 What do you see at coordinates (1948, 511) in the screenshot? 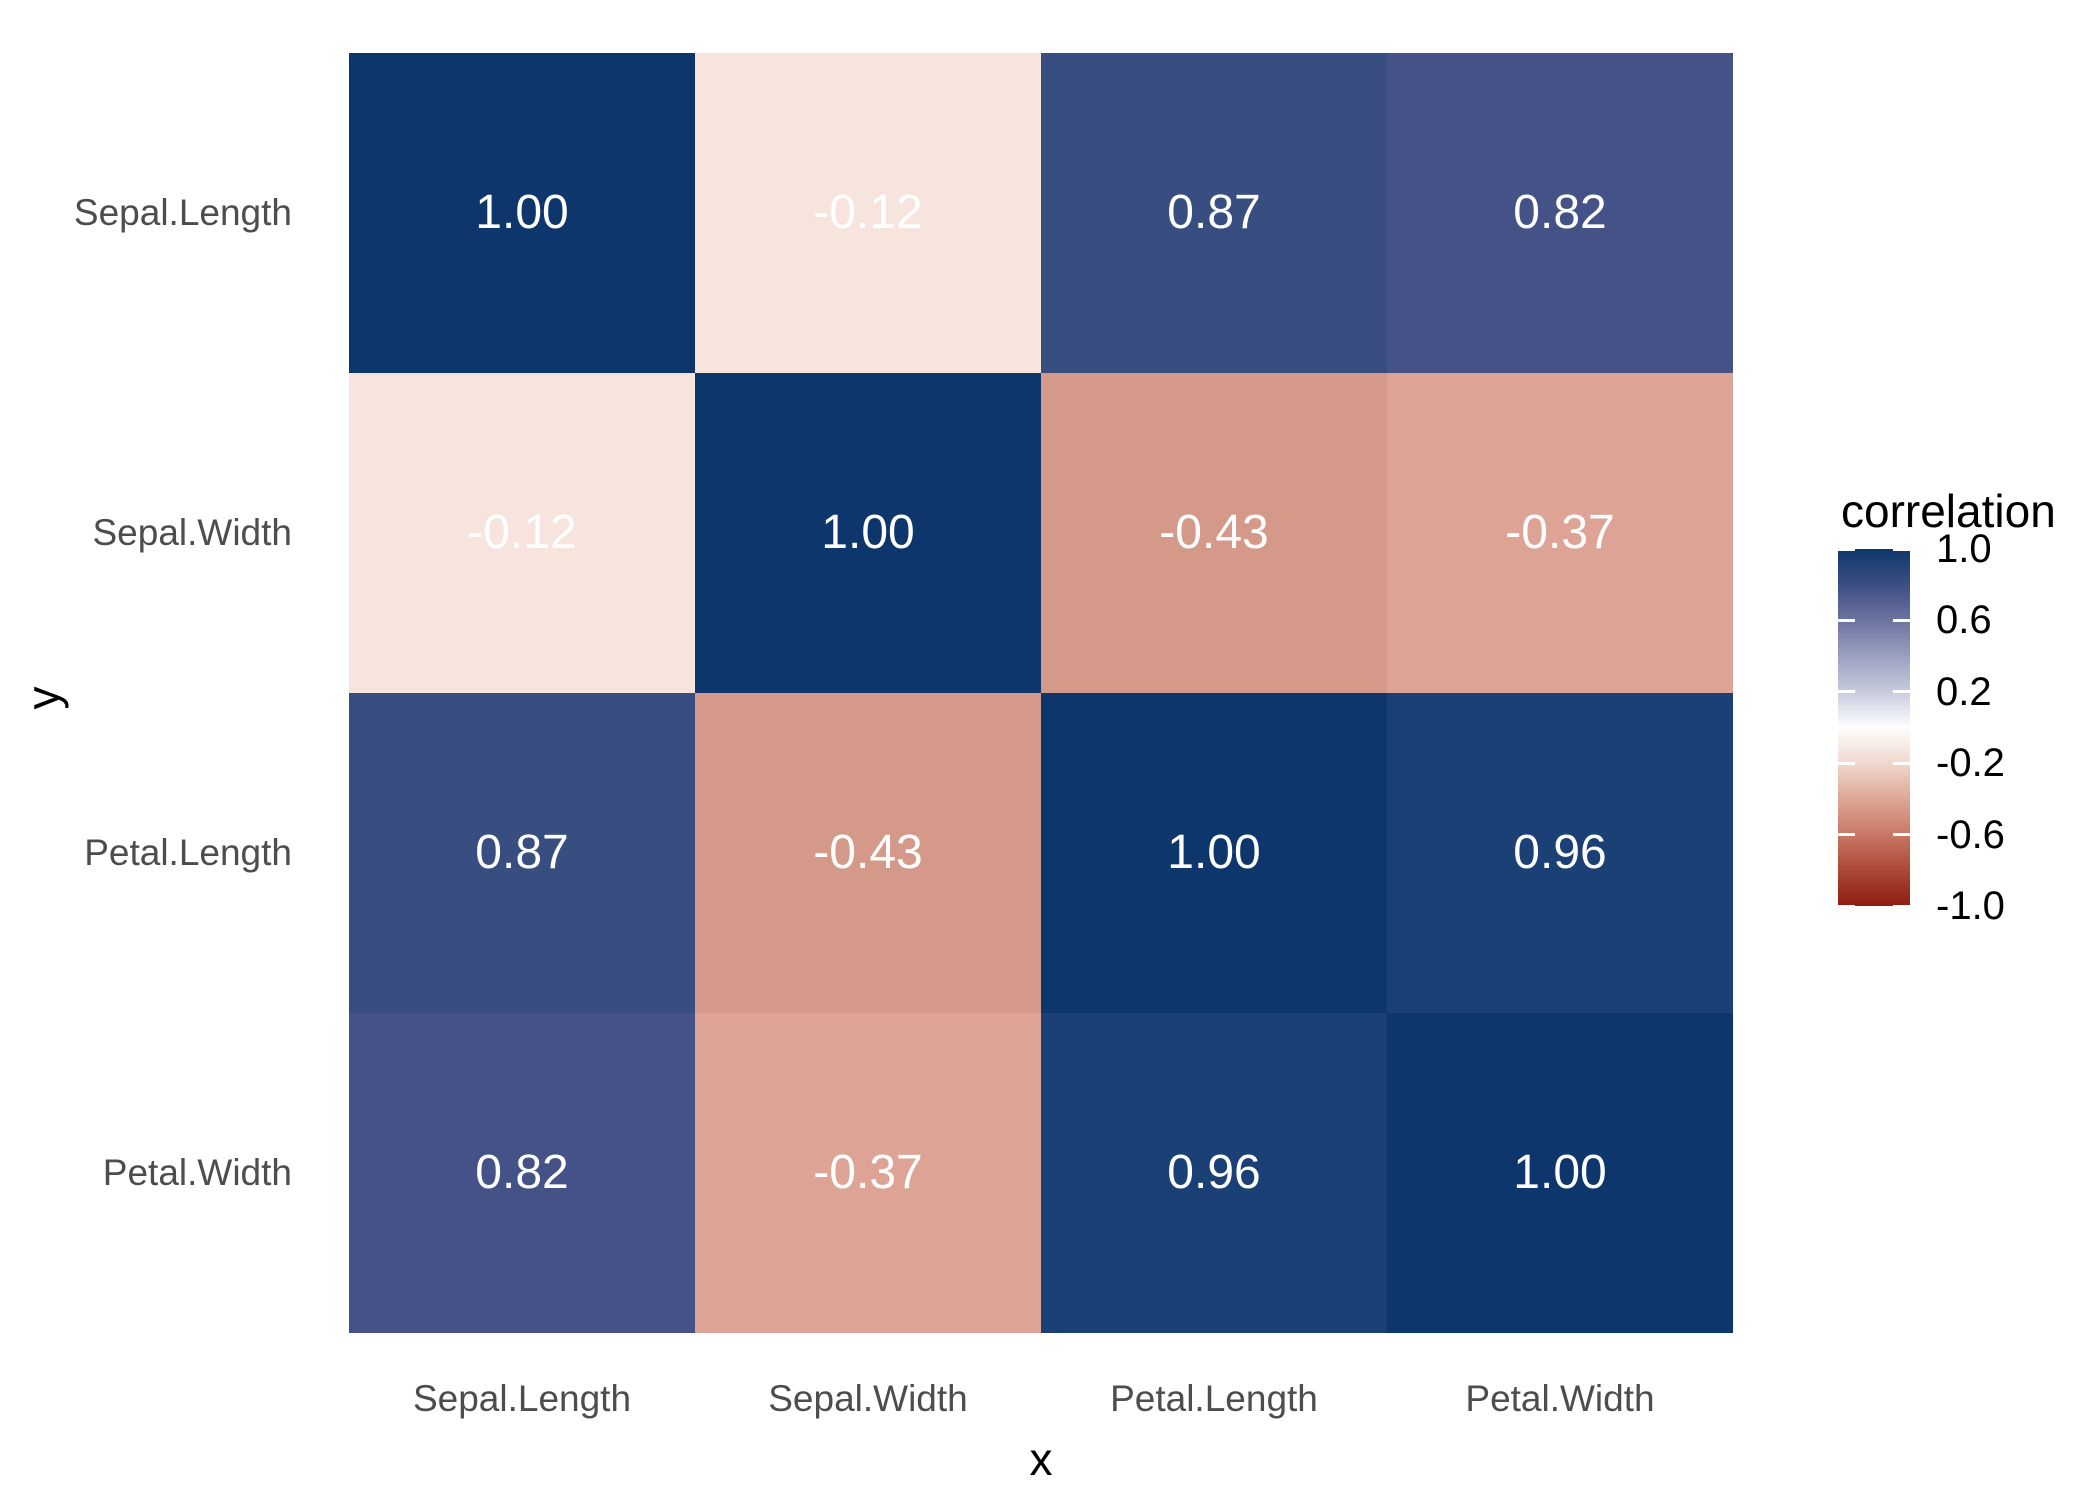
I see `legend-title: correlation` at bounding box center [1948, 511].